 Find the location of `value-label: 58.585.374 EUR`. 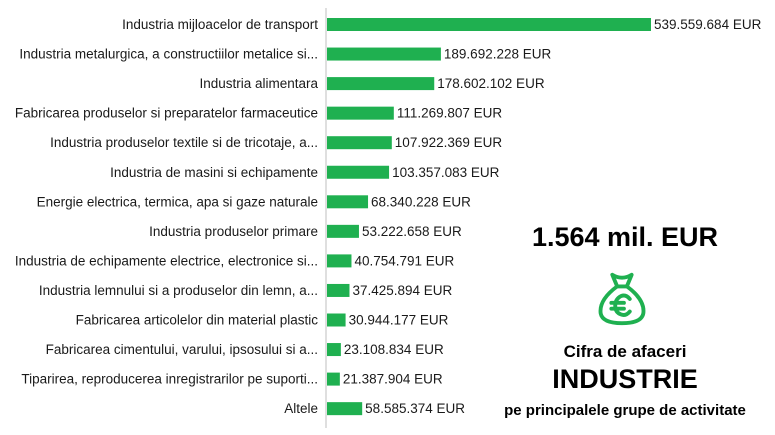

value-label: 58.585.374 EUR is located at coordinates (415, 408).